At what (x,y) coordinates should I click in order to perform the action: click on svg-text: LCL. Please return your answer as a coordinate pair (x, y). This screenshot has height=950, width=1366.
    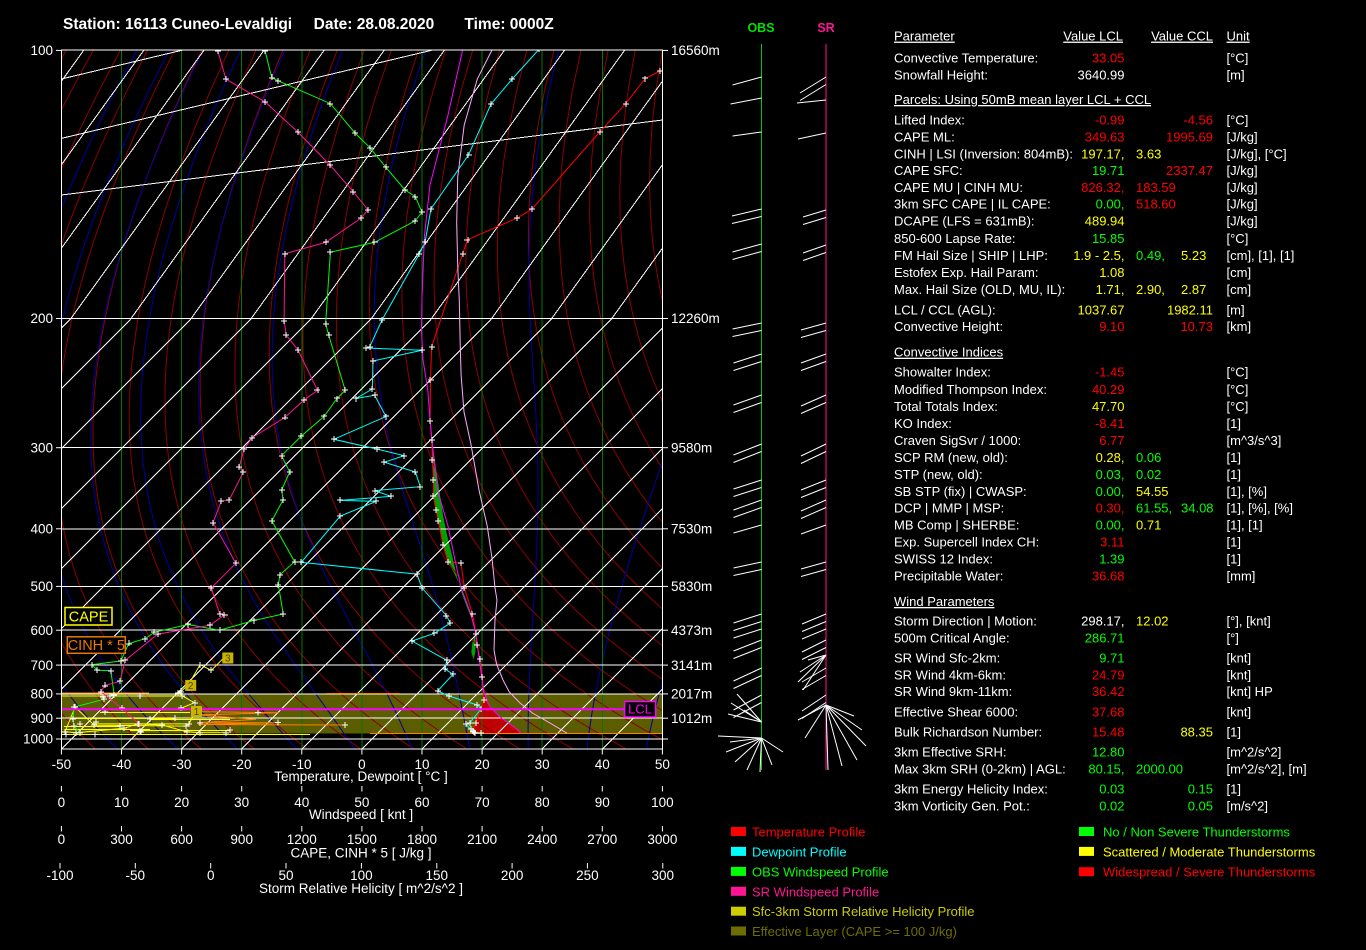
    Looking at the image, I should click on (640, 709).